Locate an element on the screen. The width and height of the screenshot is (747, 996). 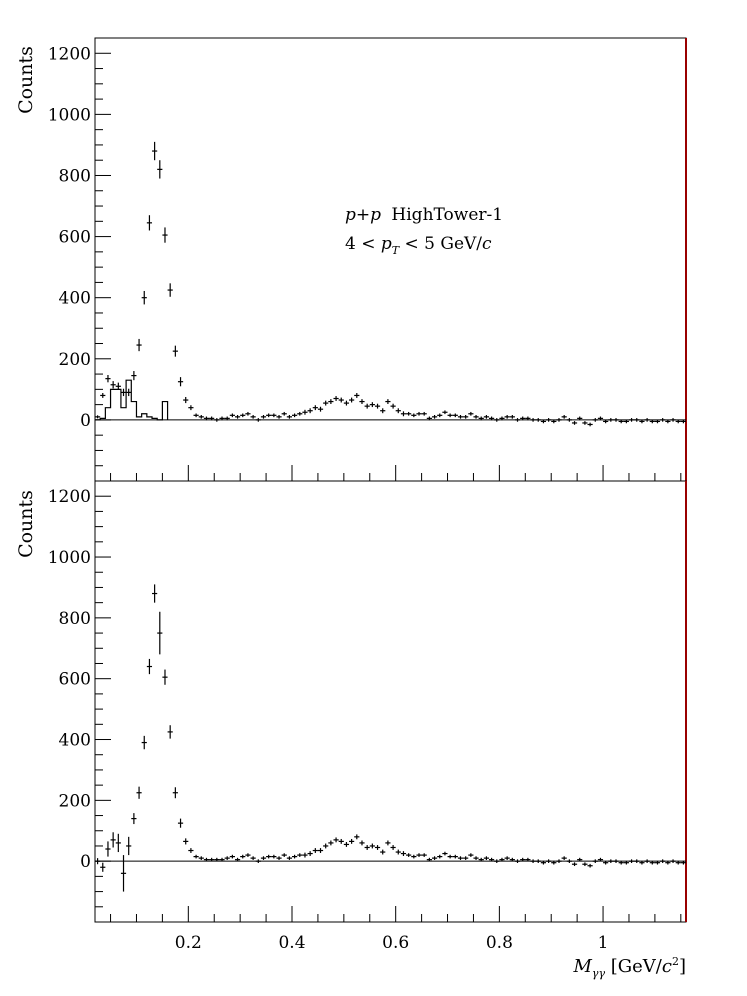
y-tick-label: 600 is located at coordinates (75, 238).